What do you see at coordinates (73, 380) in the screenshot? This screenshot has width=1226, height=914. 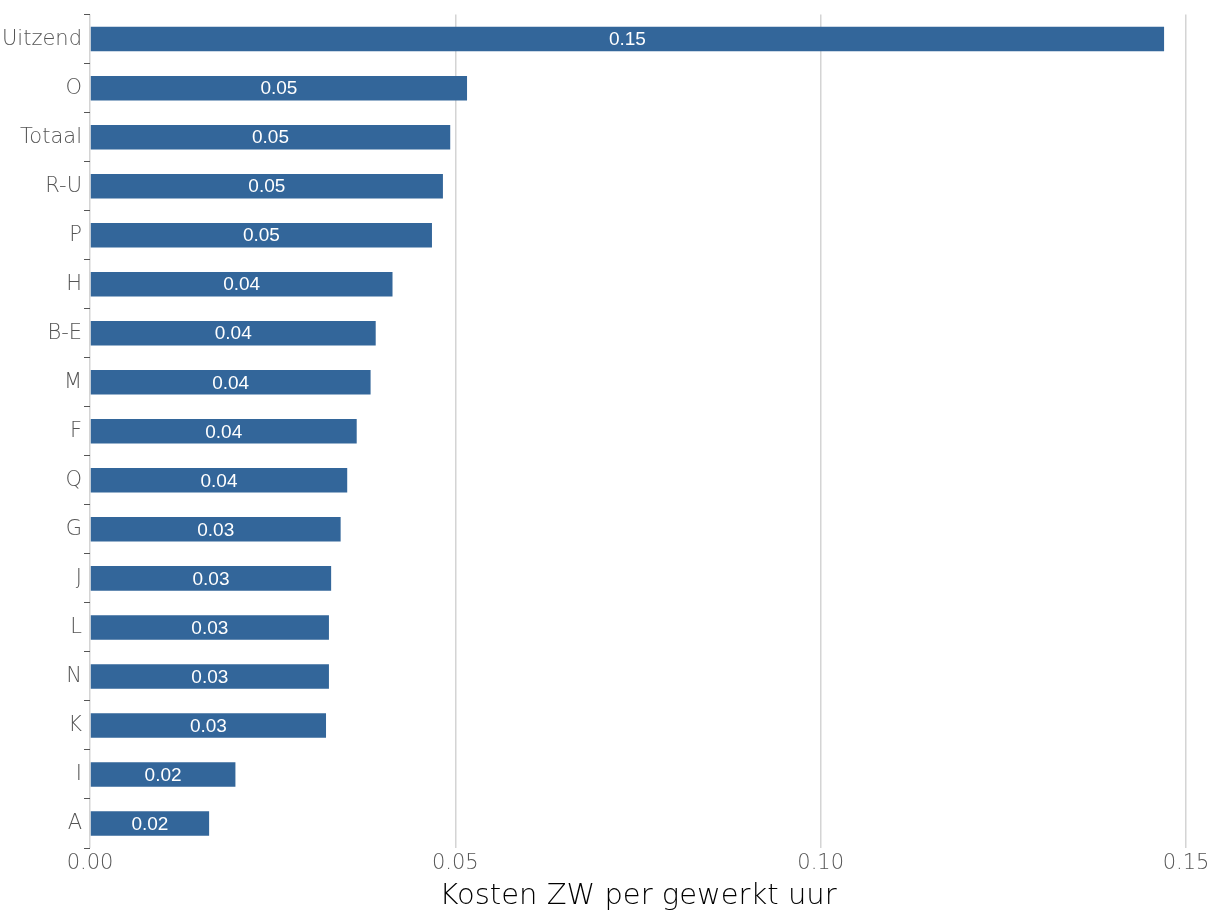 I see `y-tick-label: M` at bounding box center [73, 380].